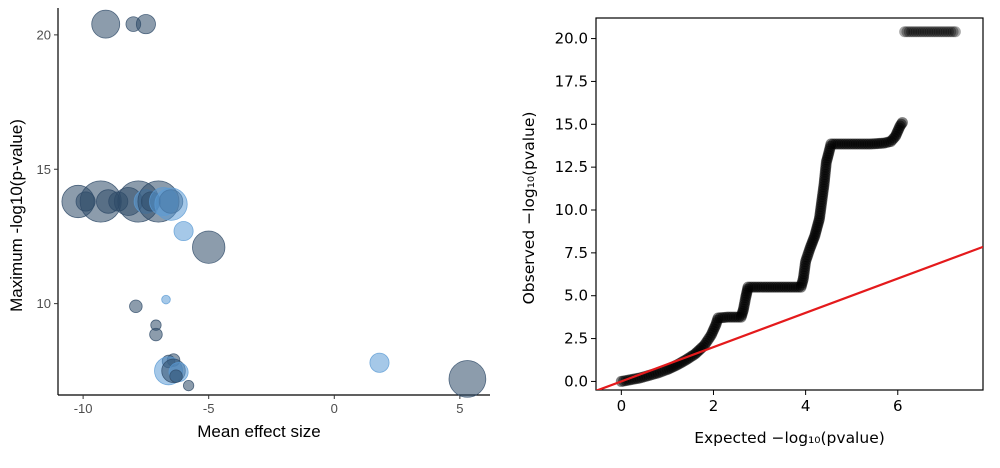 The height and width of the screenshot is (468, 1000). I want to click on y-tick-label: 17.5, so click(571, 81).